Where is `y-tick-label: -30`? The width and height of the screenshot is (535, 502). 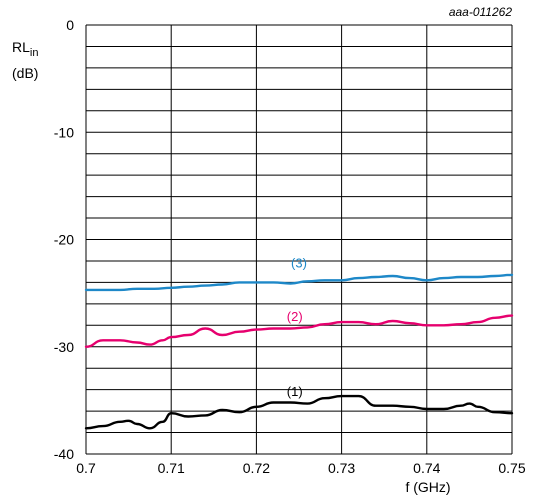 y-tick-label: -30 is located at coordinates (64, 347).